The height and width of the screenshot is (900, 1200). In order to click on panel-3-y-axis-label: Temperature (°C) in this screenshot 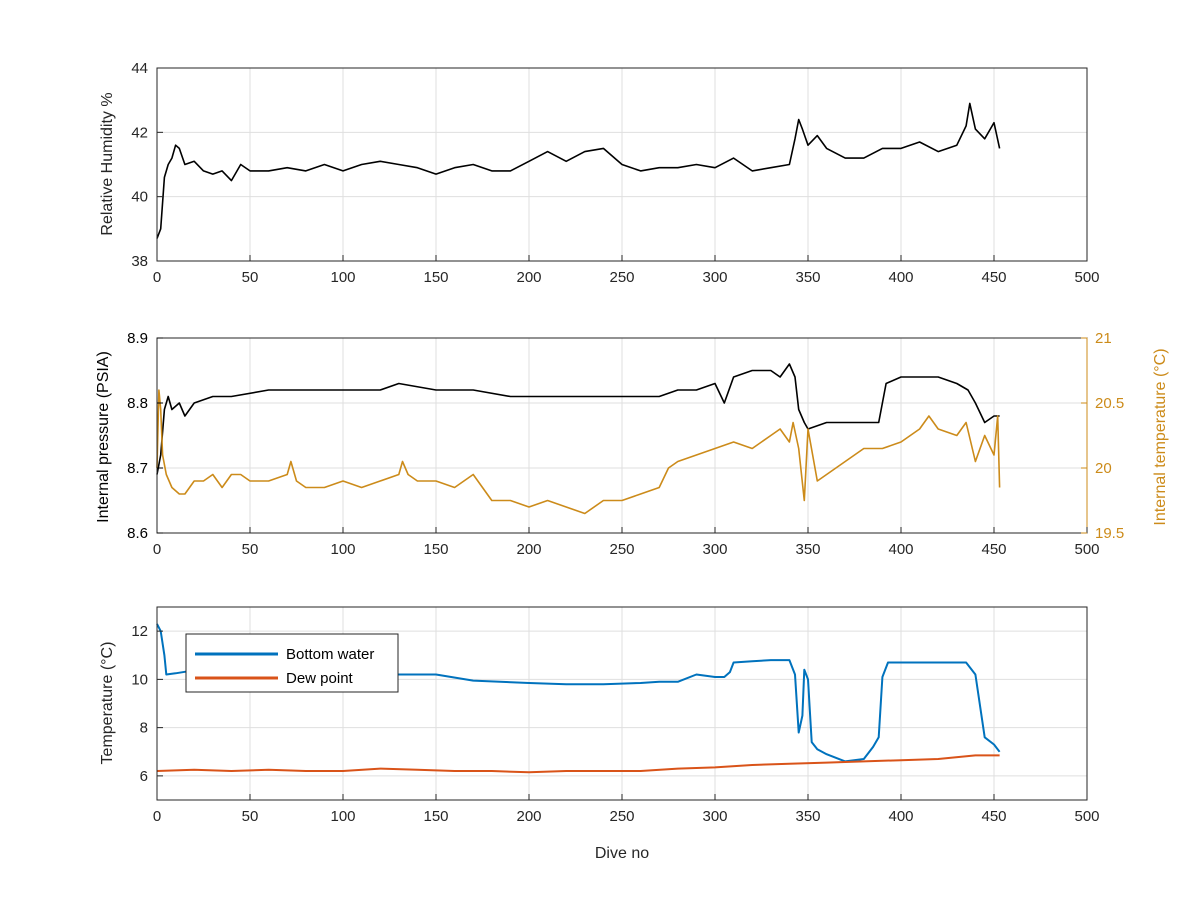, I will do `click(107, 703)`.